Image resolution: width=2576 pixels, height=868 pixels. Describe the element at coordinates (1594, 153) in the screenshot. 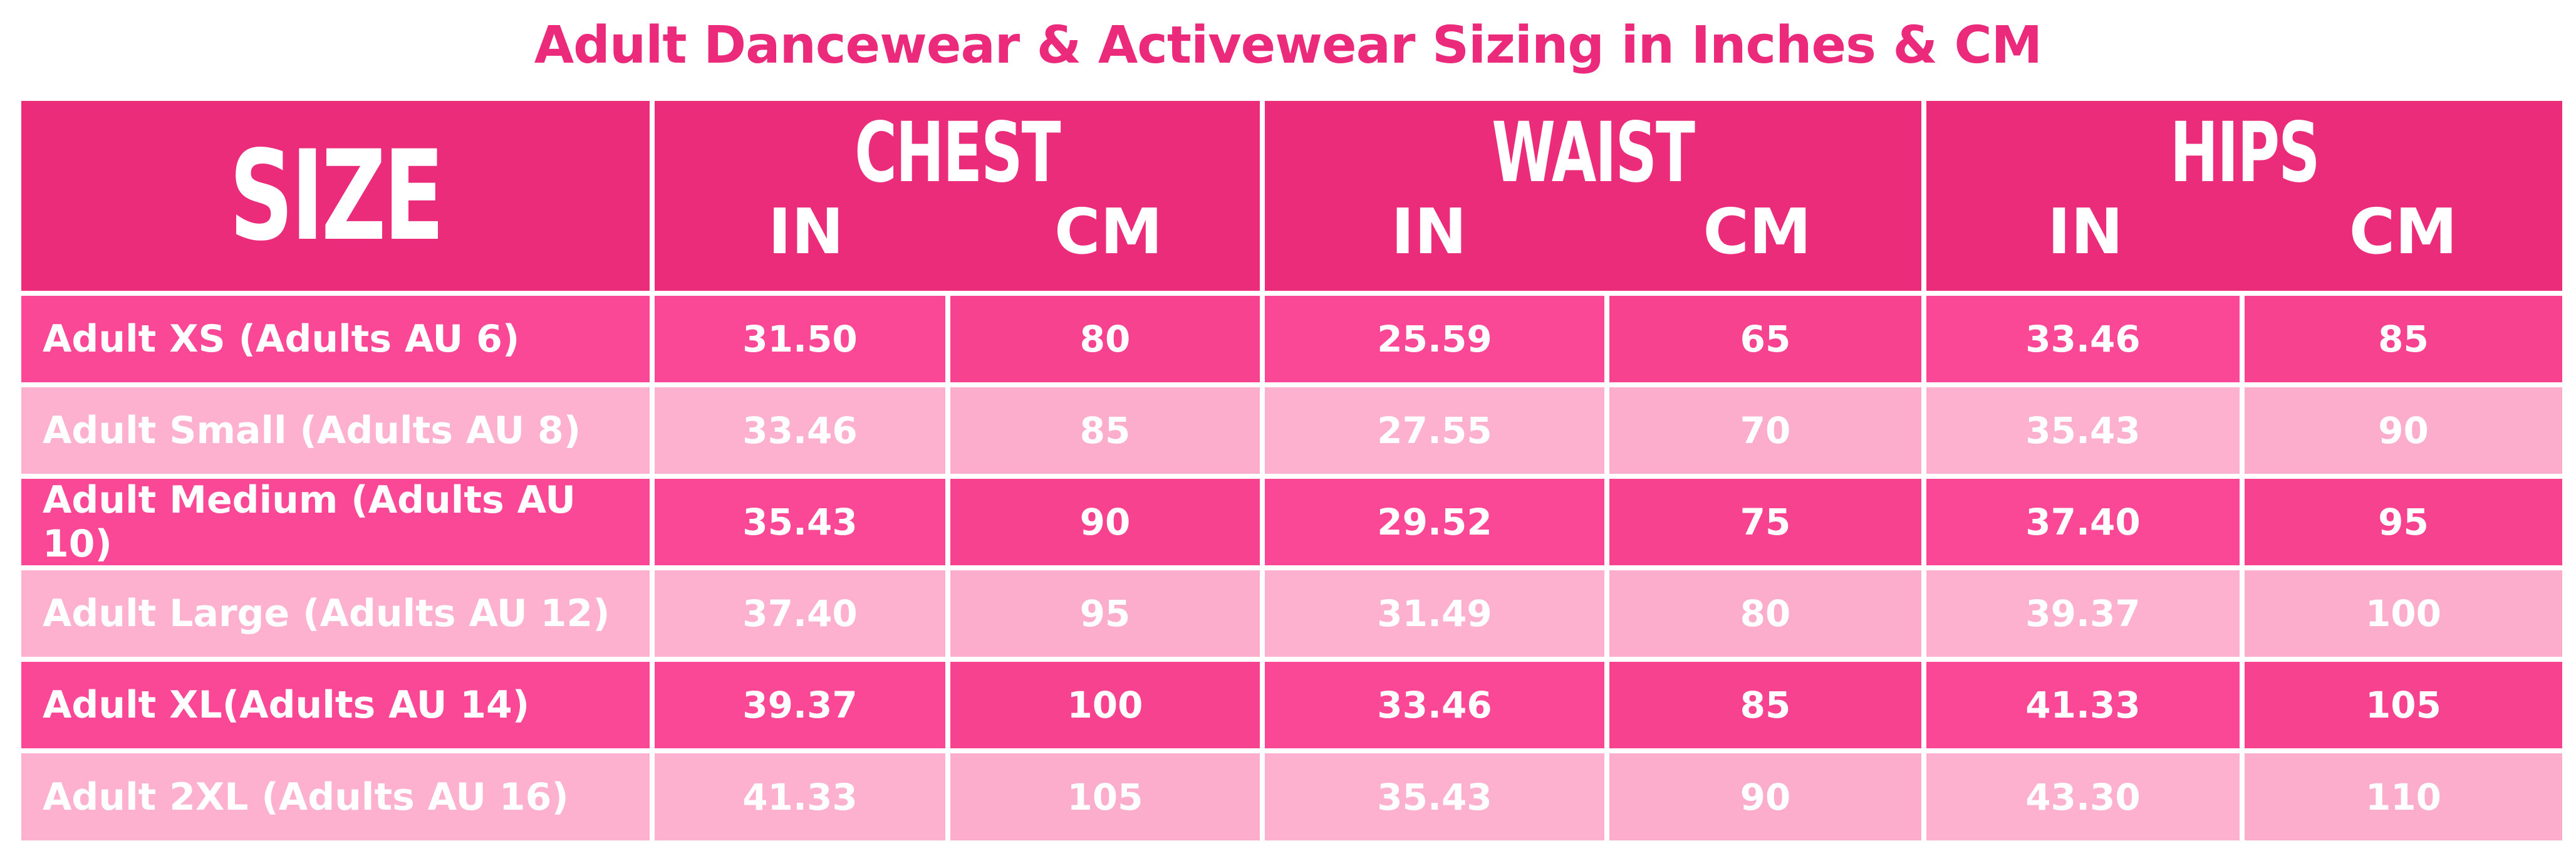

I see `waist-title: WAIST` at that location.